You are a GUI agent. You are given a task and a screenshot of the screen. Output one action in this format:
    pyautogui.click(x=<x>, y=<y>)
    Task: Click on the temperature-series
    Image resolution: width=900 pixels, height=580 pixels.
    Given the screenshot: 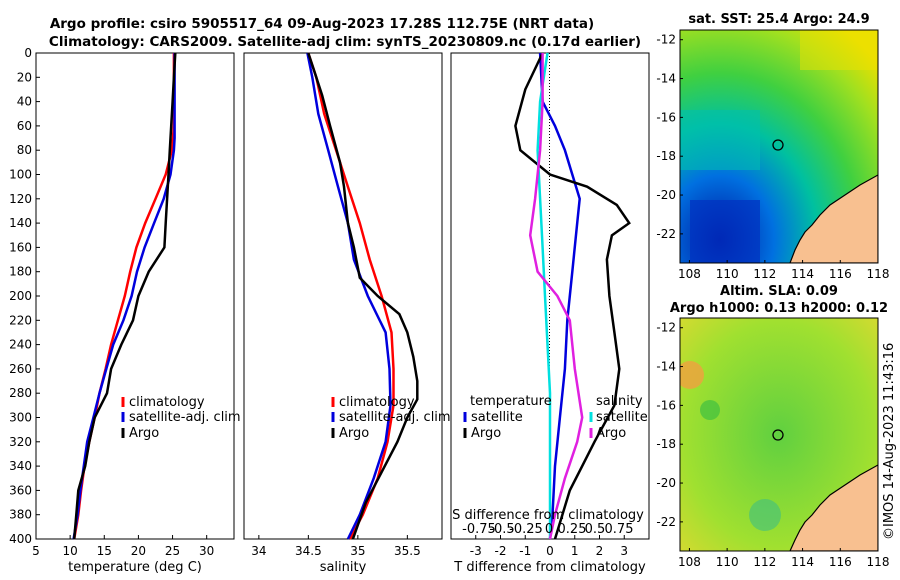 What is the action you would take?
    pyautogui.click(x=124, y=296)
    